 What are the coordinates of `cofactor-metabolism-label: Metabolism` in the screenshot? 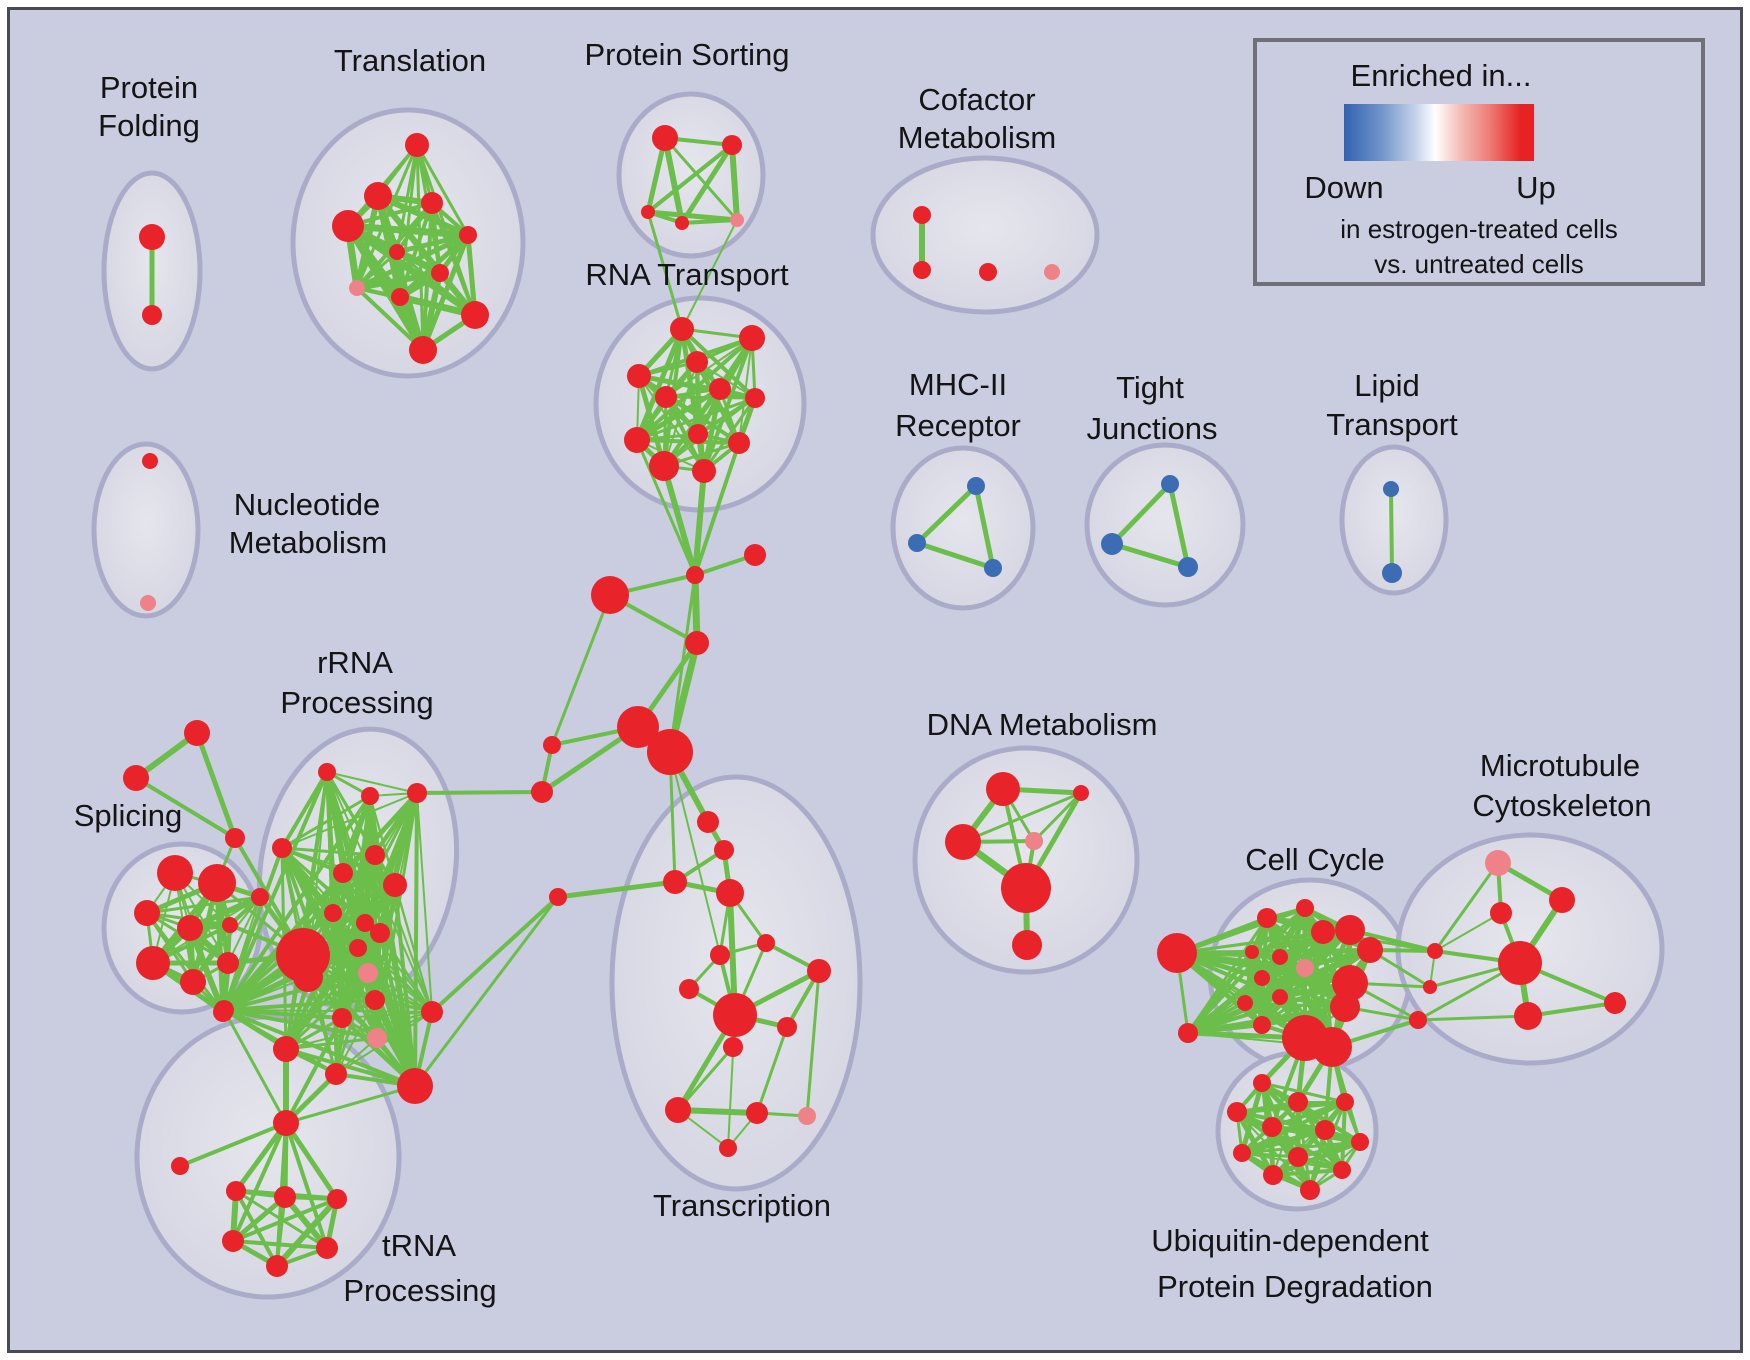 It's located at (977, 137).